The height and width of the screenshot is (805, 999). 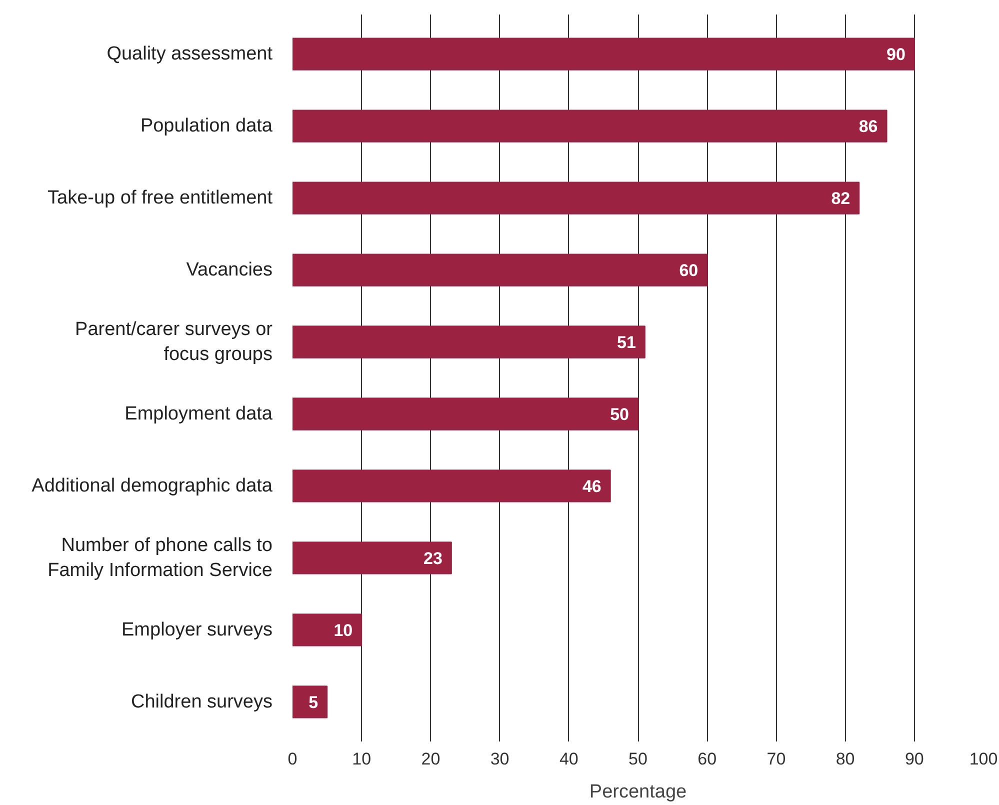 I want to click on y-tick-label: Vacancies, so click(x=229, y=270).